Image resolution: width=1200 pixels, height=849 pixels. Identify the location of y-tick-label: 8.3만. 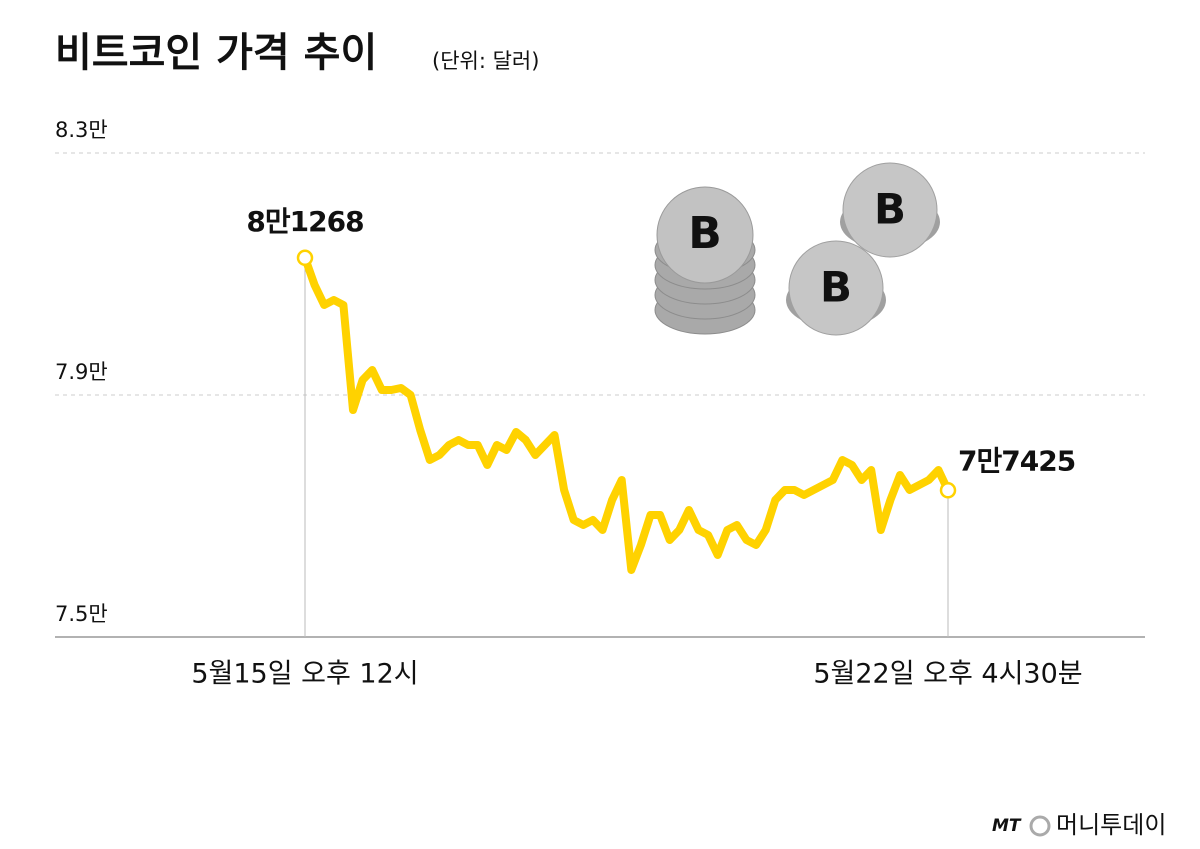
(81, 130).